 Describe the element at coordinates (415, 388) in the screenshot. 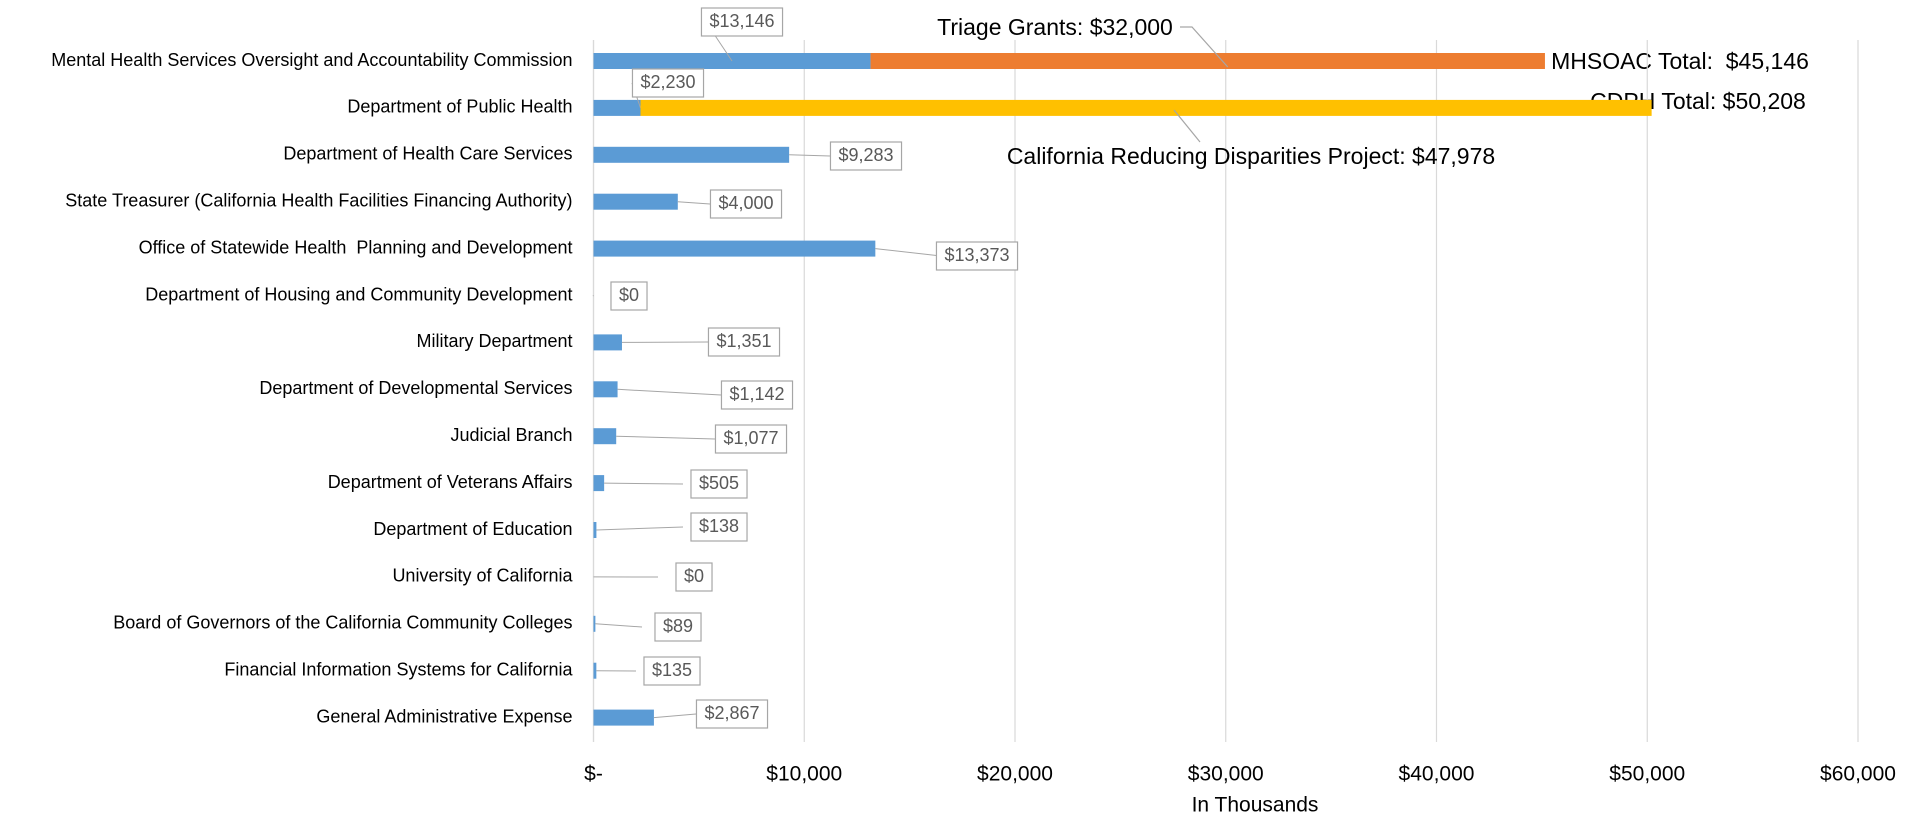

I see `category-label: Department of Developmental Services` at that location.